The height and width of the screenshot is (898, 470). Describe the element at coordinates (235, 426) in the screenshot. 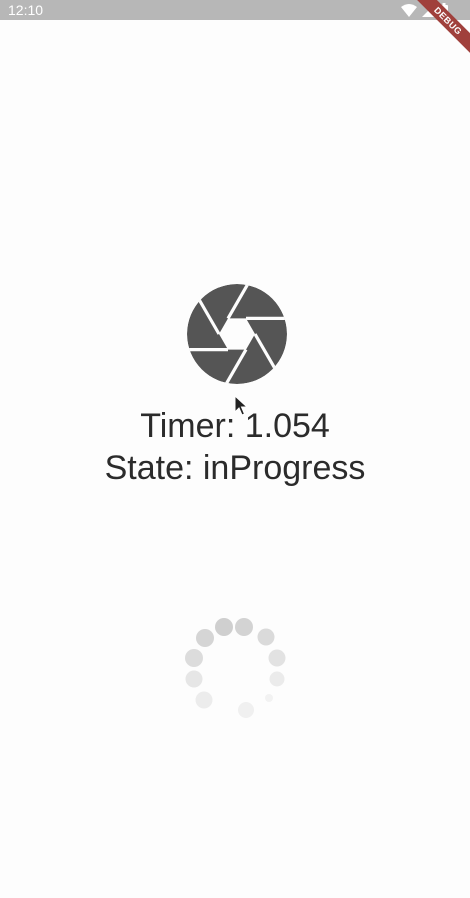

I see `timer-label: Timer: 1.054` at that location.